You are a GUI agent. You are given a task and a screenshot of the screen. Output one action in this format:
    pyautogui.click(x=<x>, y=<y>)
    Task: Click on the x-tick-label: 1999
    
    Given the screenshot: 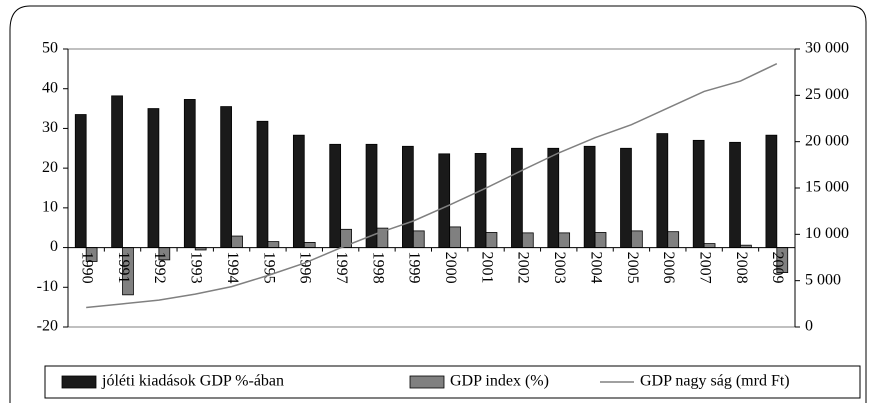 What is the action you would take?
    pyautogui.click(x=414, y=268)
    